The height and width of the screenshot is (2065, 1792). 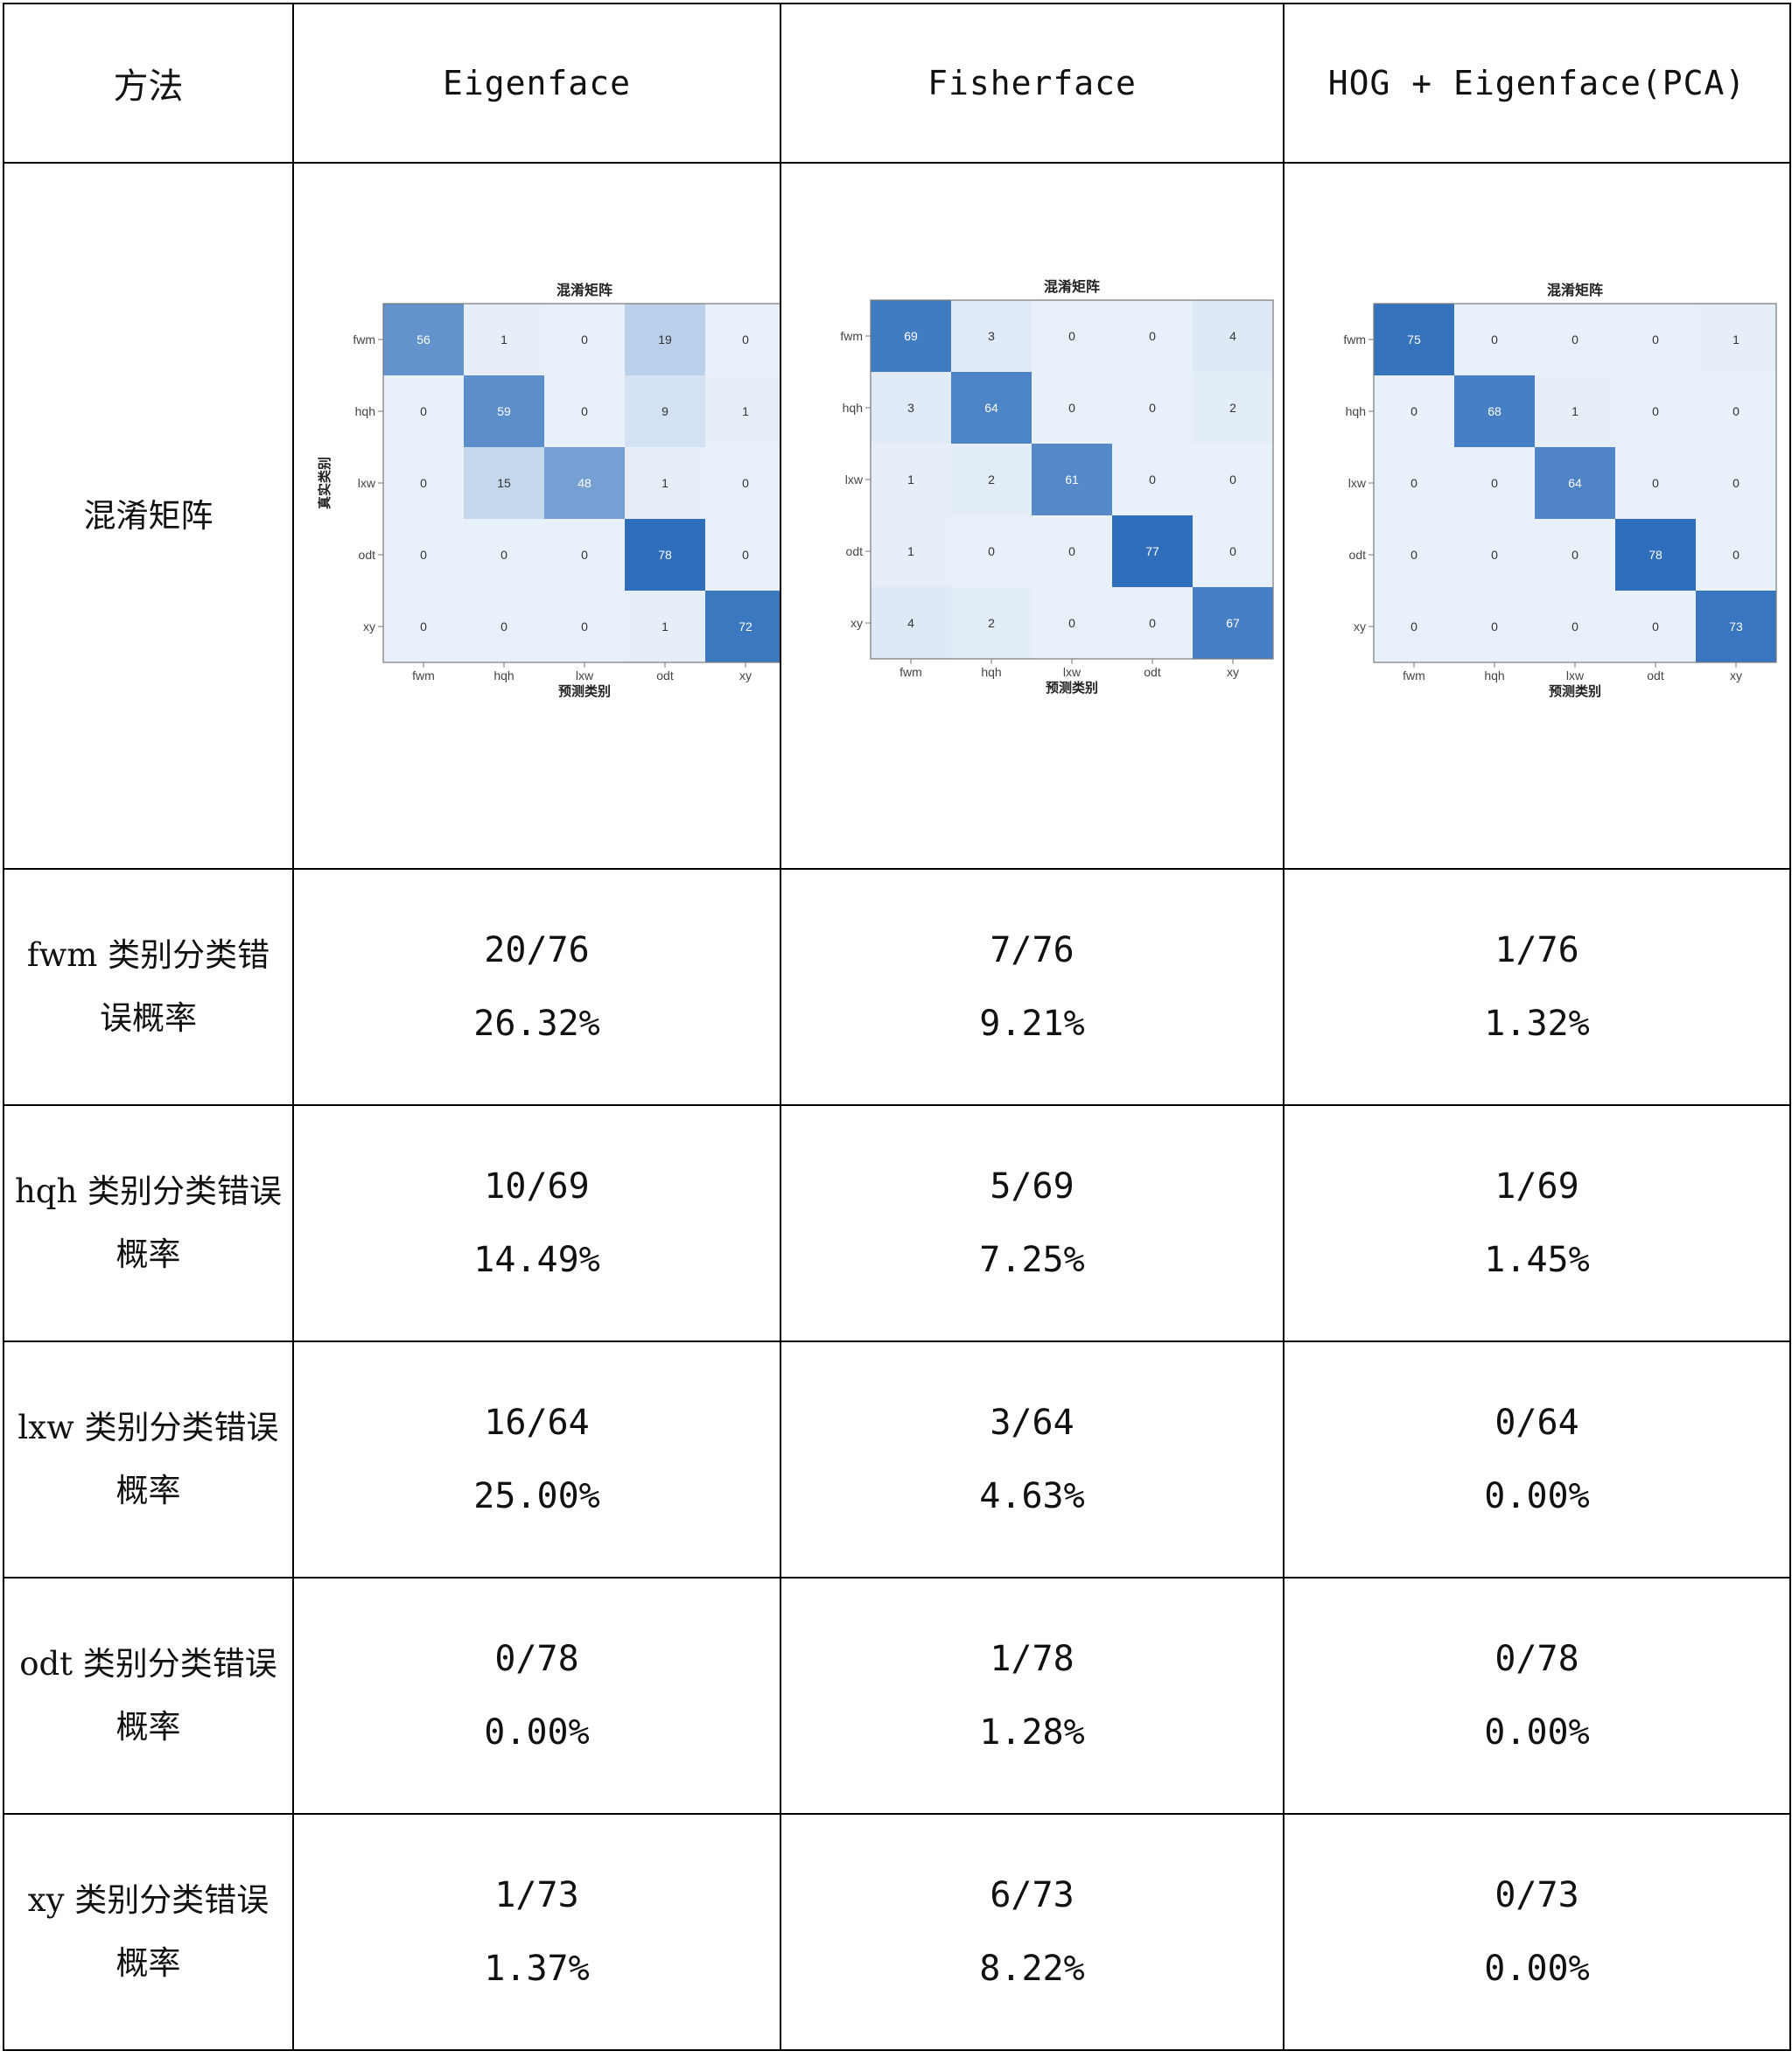 What do you see at coordinates (1537, 1932) in the screenshot?
I see `error-cell: 0/73 0.00%` at bounding box center [1537, 1932].